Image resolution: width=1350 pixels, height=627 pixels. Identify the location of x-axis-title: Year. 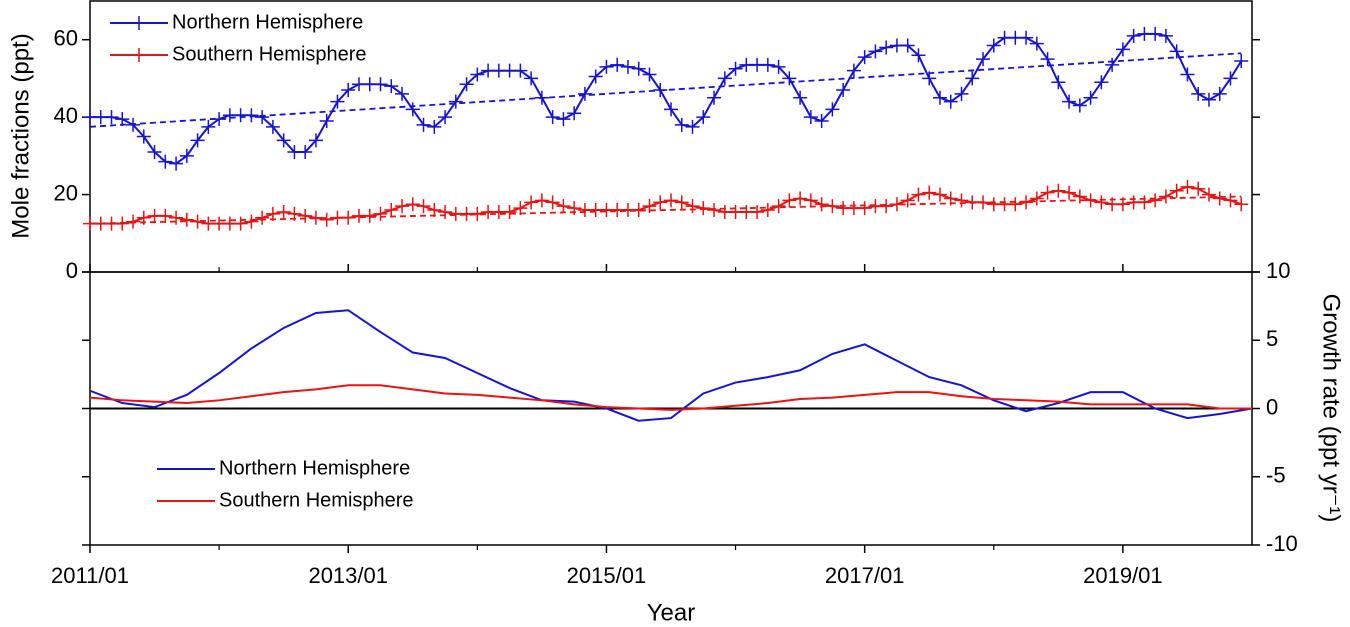
(671, 612).